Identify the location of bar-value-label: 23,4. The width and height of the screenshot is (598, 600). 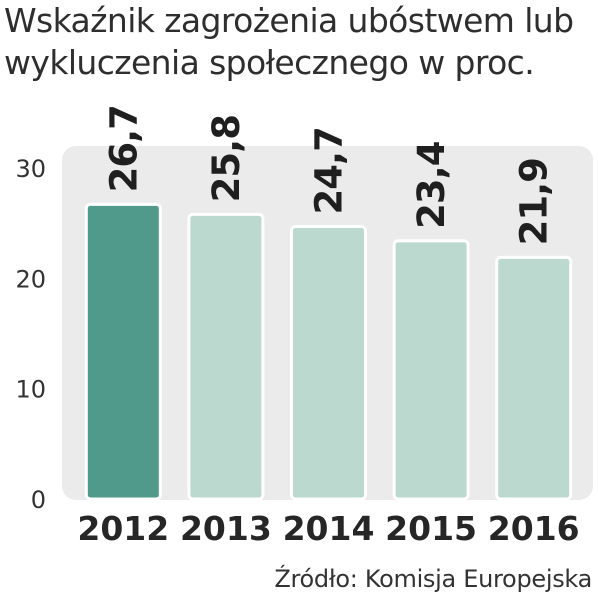
(431, 185).